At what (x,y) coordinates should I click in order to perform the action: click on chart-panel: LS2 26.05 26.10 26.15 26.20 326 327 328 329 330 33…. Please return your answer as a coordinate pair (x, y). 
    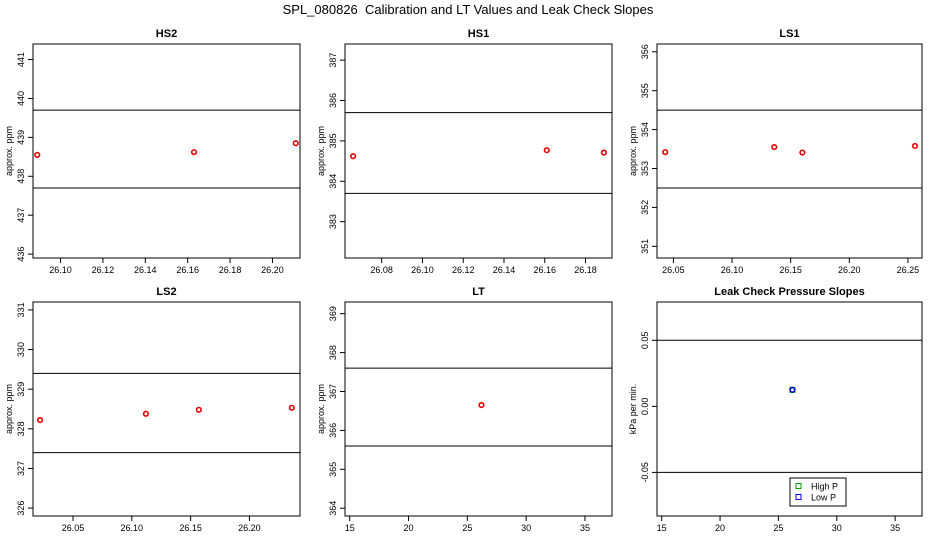
    Looking at the image, I should click on (152, 409).